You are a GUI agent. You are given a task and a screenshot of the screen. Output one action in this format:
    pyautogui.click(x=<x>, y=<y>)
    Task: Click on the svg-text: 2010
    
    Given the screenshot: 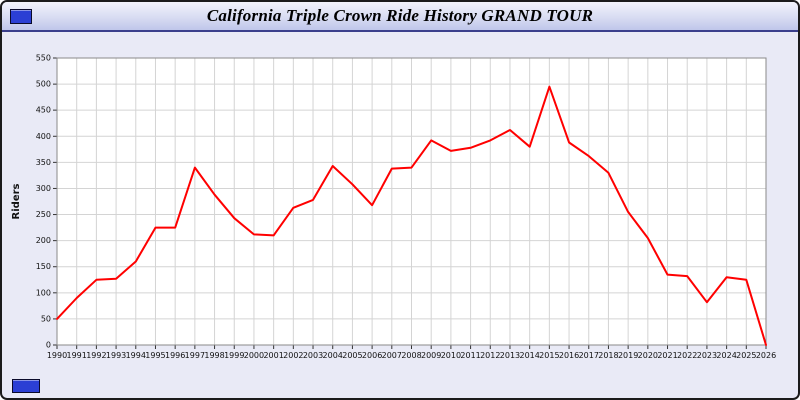 What is the action you would take?
    pyautogui.click(x=451, y=355)
    